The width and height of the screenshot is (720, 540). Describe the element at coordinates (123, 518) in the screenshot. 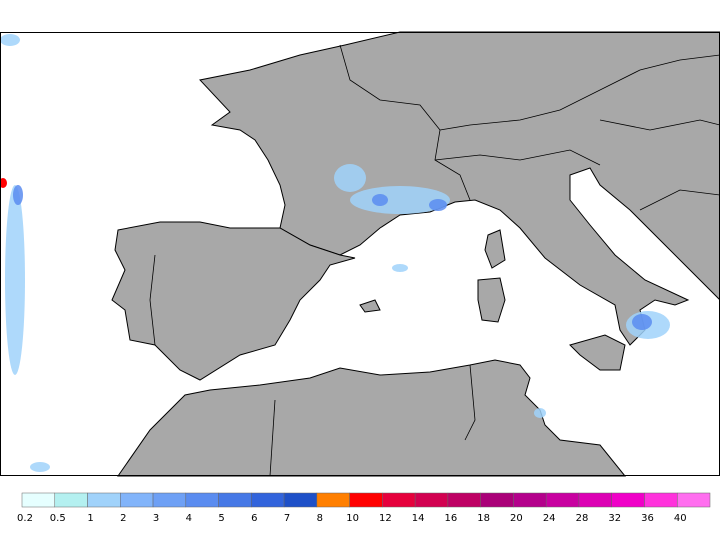

I see `legend-label: 2` at that location.